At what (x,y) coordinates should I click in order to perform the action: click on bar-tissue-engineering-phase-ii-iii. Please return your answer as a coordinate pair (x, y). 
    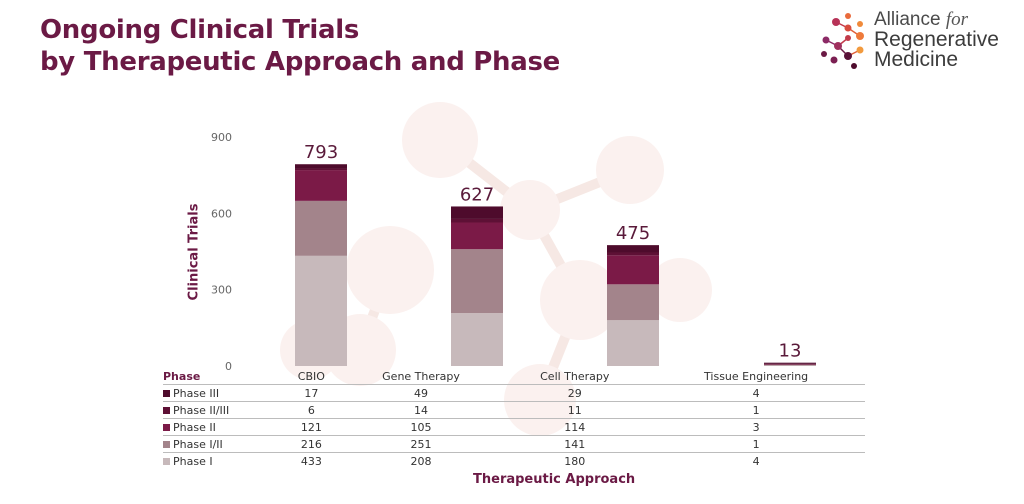
    Looking at the image, I should click on (790, 364).